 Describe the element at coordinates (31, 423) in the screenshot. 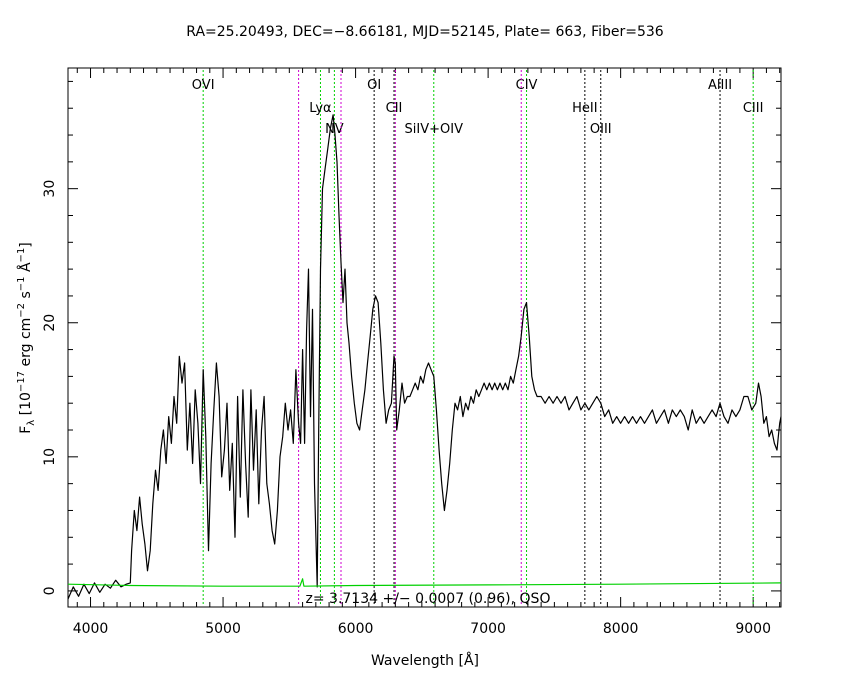

I see `y-axis-label-part: λ` at that location.